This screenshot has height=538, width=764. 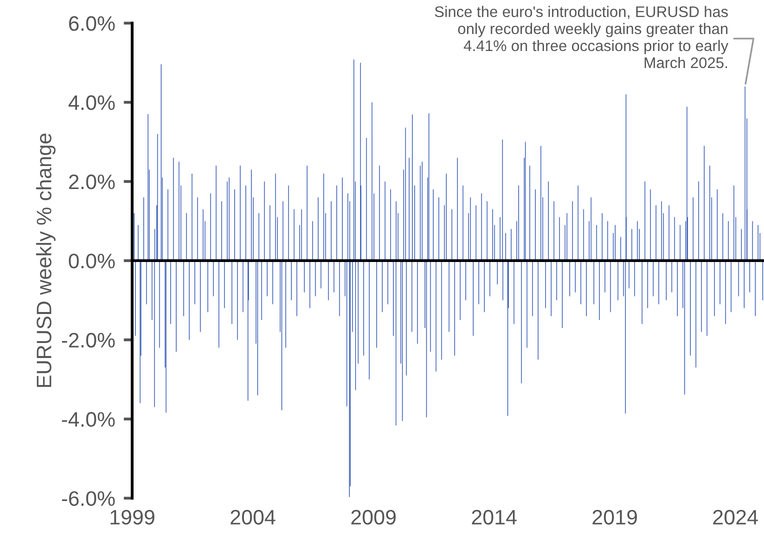 What do you see at coordinates (88, 419) in the screenshot?
I see `y-tick-label: -4.0%` at bounding box center [88, 419].